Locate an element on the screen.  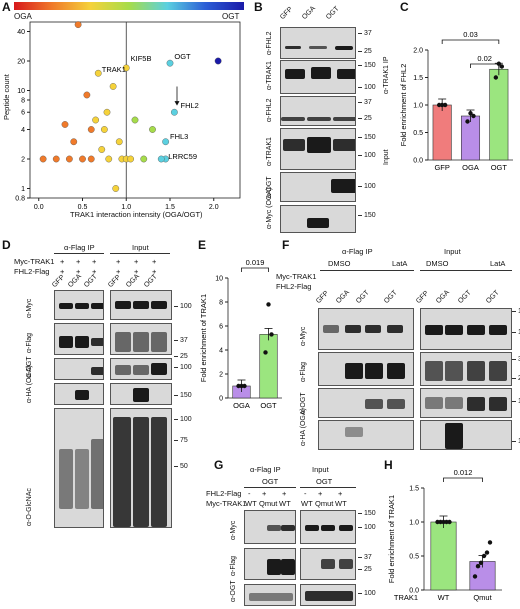
panel-label-b: B is located at coordinates (258, 7).